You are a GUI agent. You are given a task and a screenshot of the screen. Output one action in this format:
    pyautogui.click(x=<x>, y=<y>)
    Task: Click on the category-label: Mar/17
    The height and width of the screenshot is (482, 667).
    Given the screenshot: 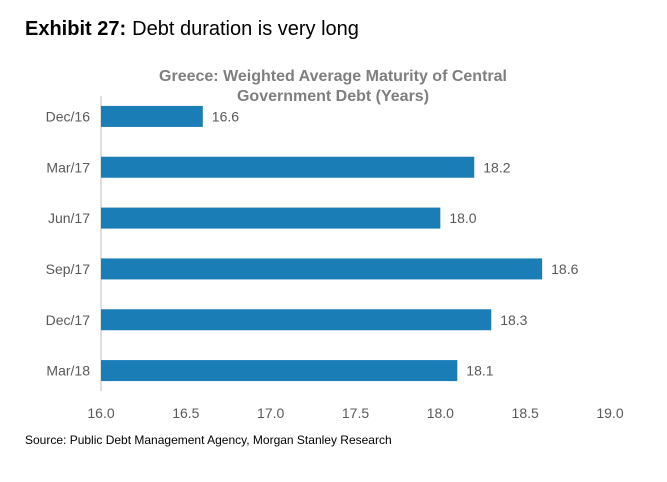 What is the action you would take?
    pyautogui.click(x=68, y=167)
    